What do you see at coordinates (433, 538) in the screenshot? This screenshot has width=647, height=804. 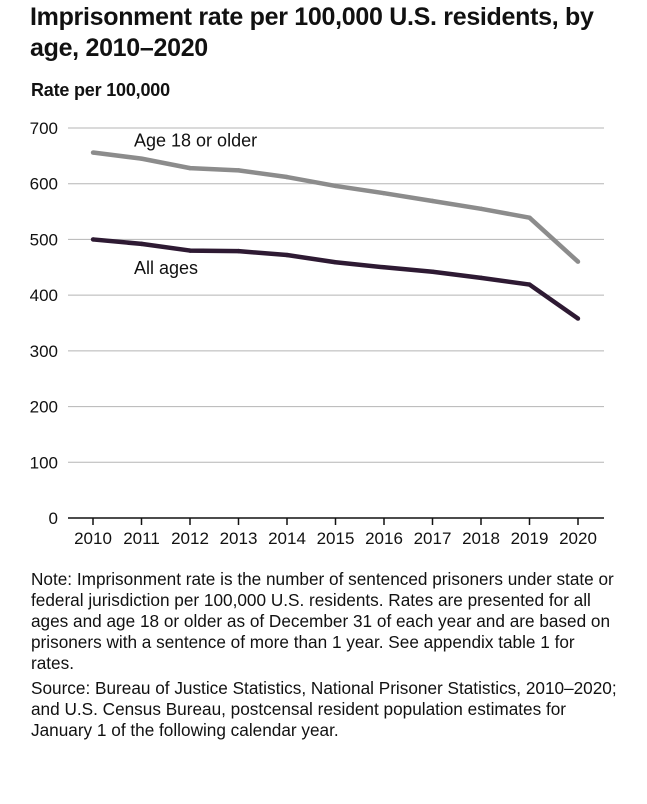 I see `x-tick-label-2017: 2017` at bounding box center [433, 538].